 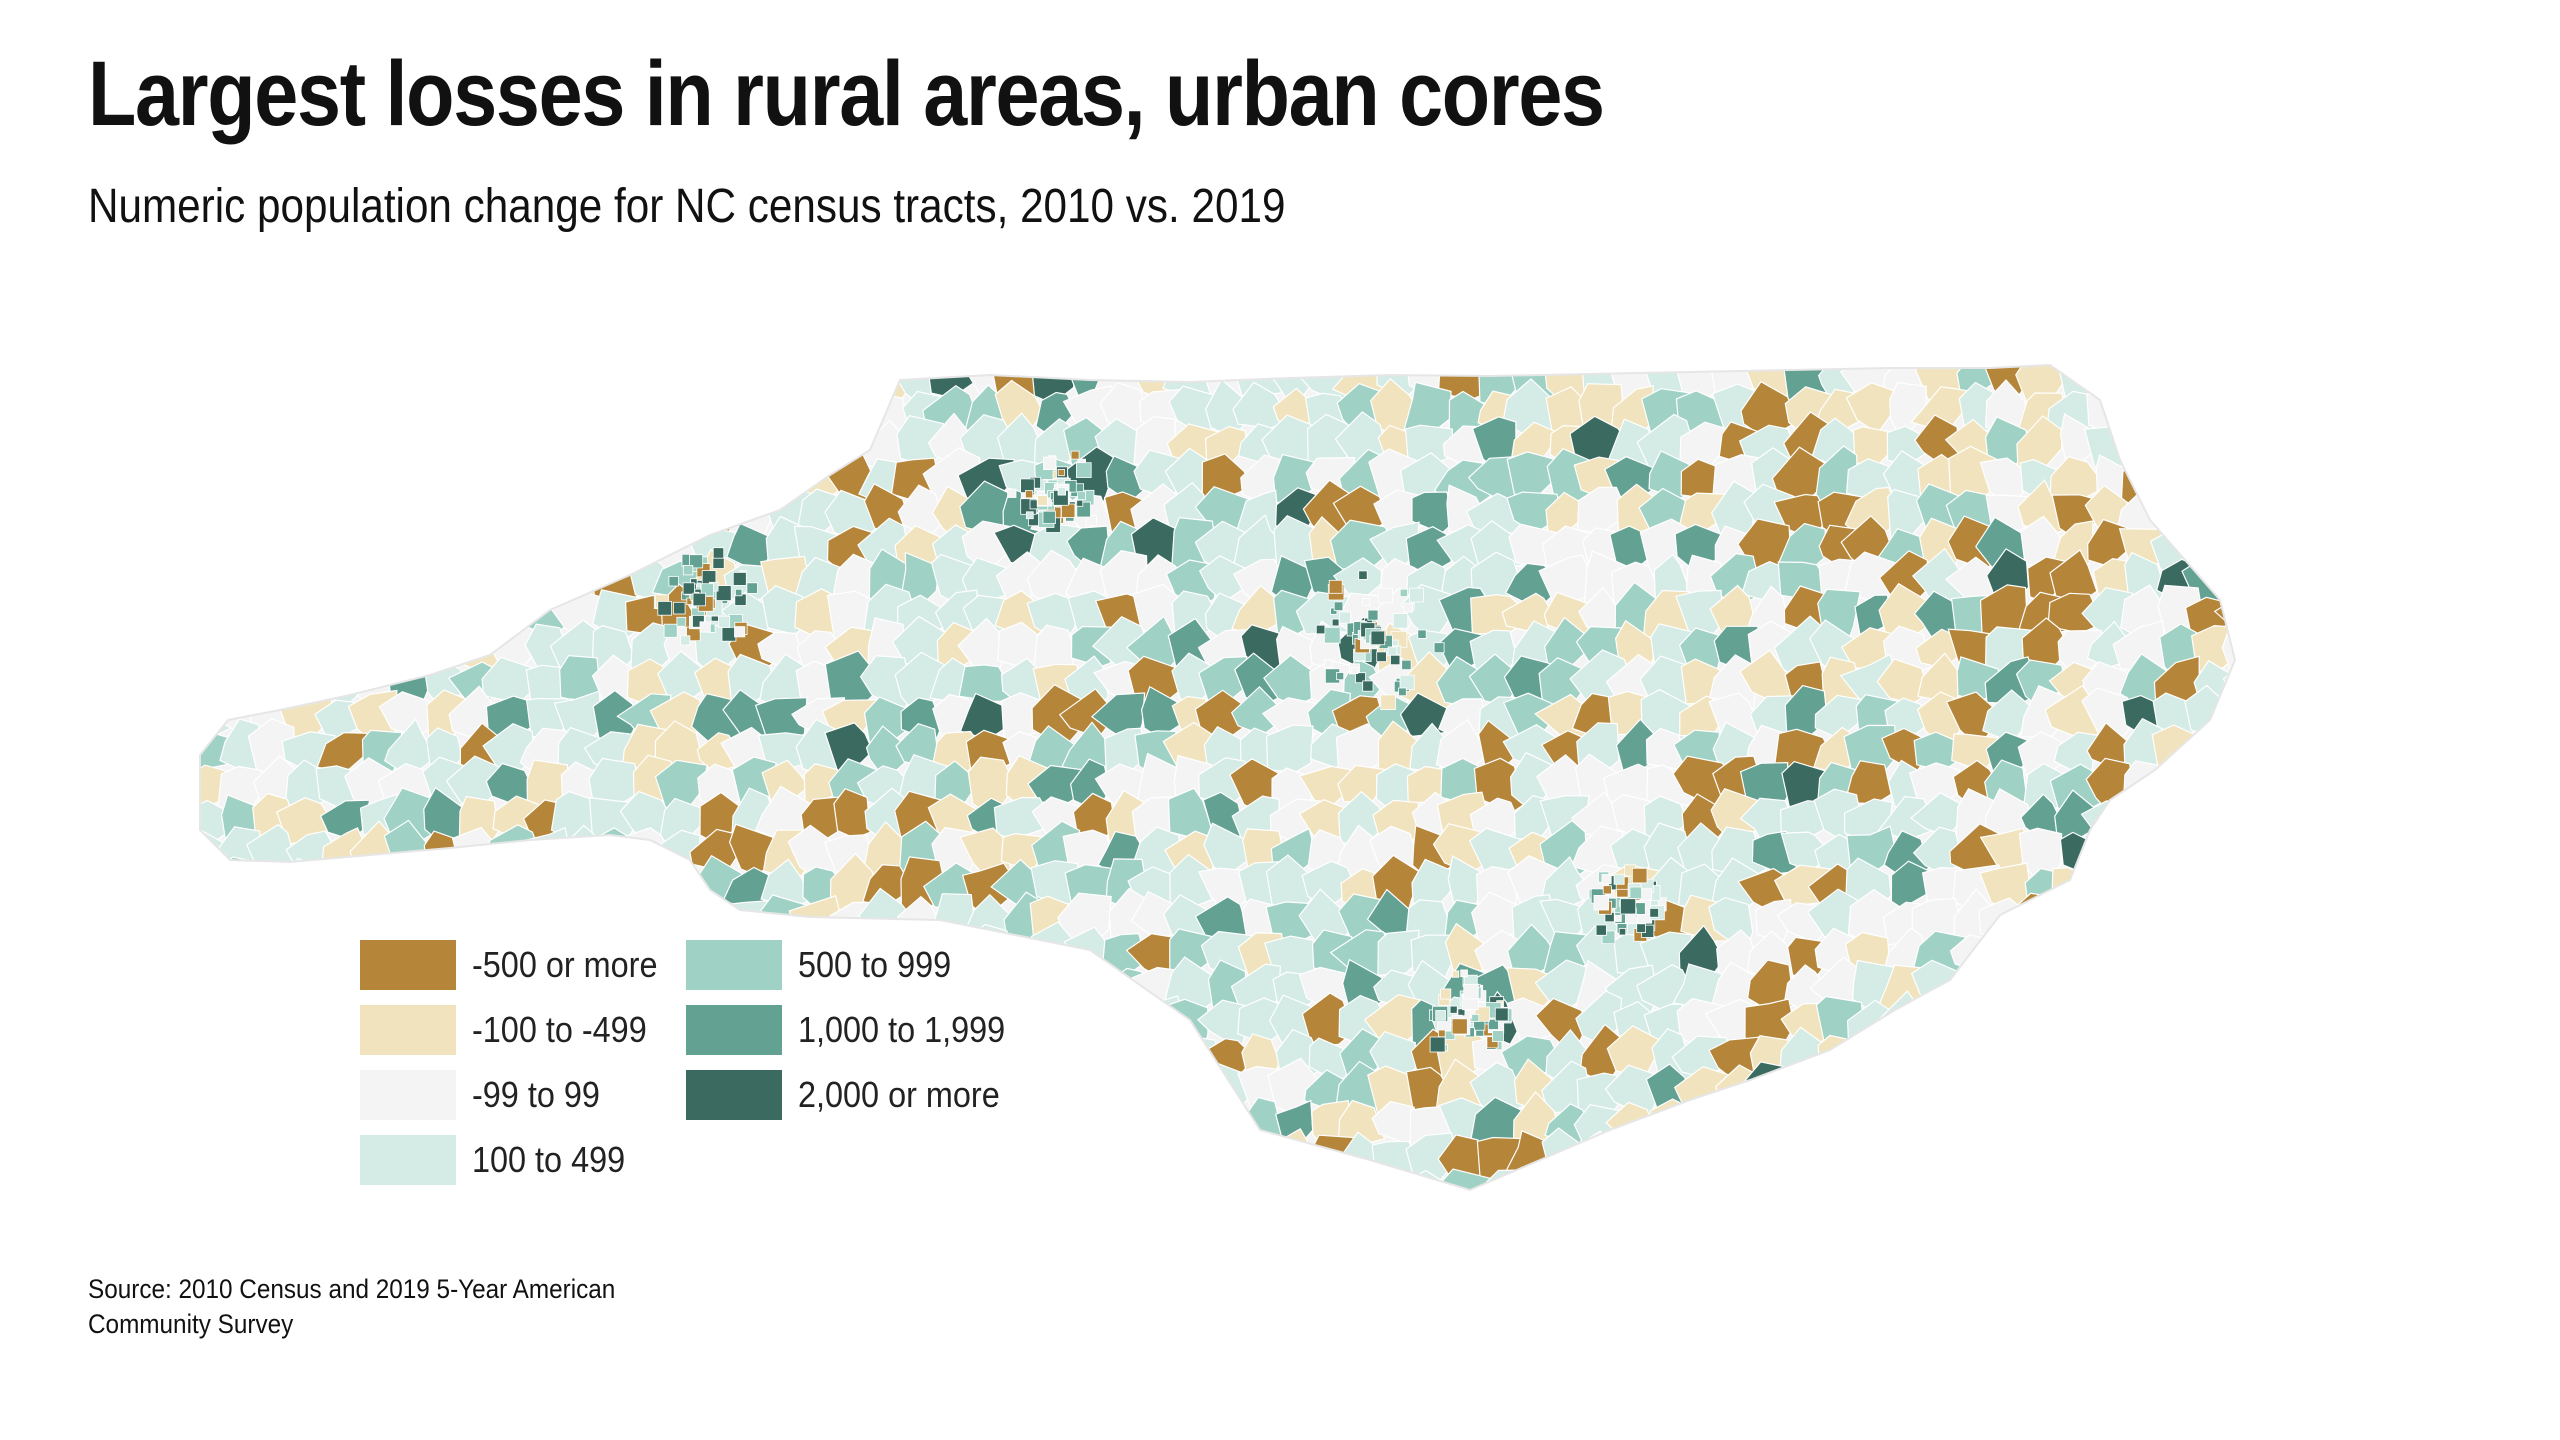 What do you see at coordinates (565, 964) in the screenshot?
I see `legend-label: -500 or more` at bounding box center [565, 964].